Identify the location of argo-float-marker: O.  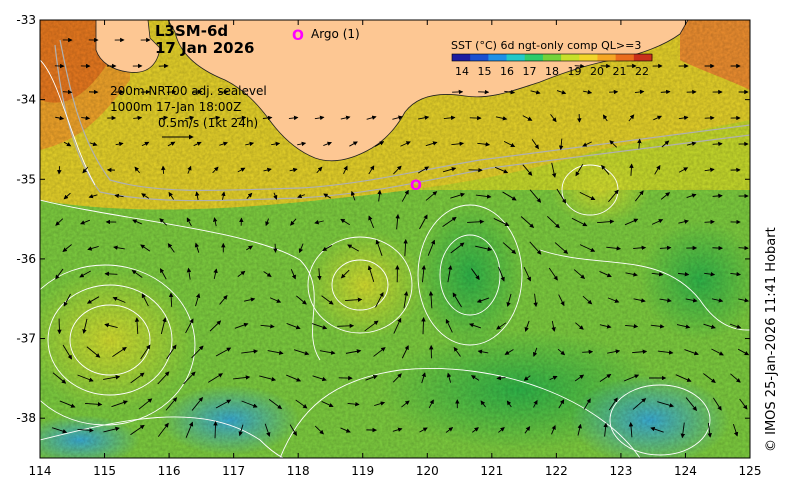
(416, 186).